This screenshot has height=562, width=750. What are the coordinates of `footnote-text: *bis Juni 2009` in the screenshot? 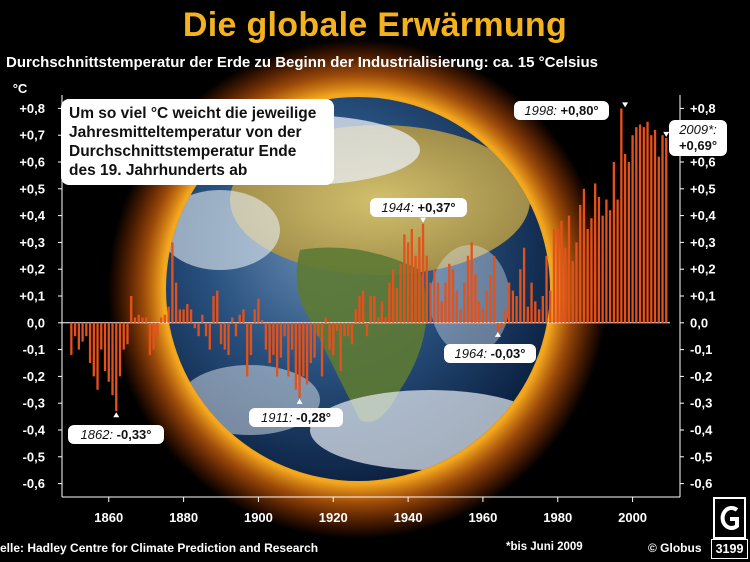 It's located at (544, 547).